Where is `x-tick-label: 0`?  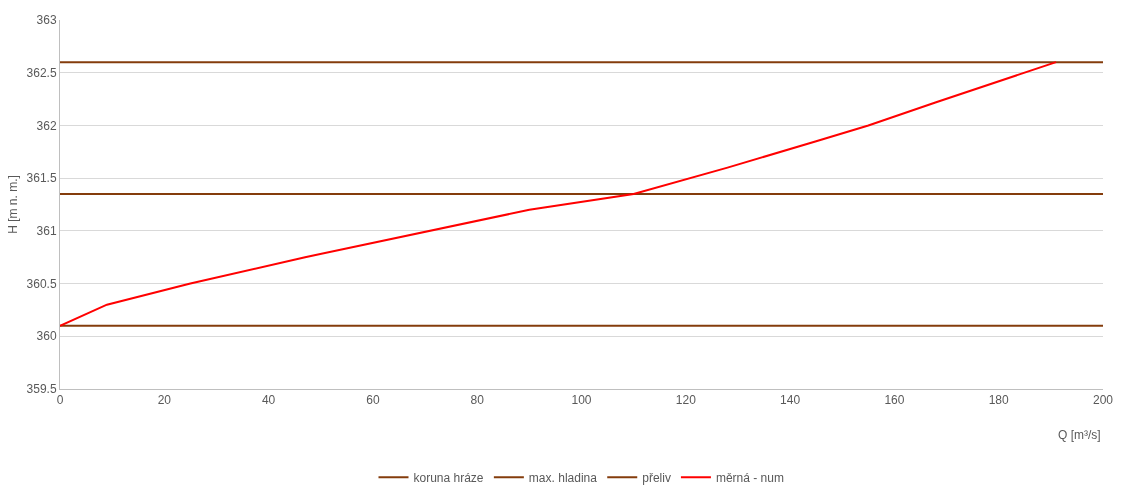
x-tick-label: 0 is located at coordinates (60, 400).